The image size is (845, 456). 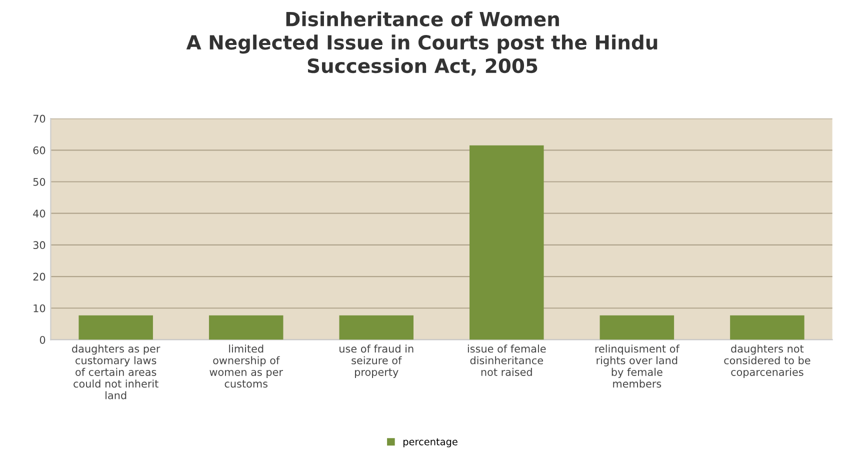 I want to click on x-tick-label: daughters as per customary laws of certain areas could not inherit land, so click(x=116, y=372).